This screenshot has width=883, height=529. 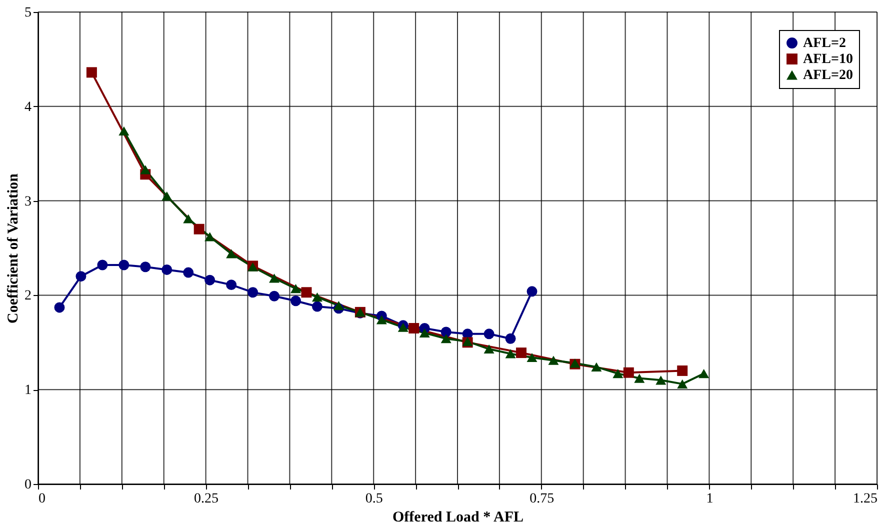 What do you see at coordinates (14, 248) in the screenshot?
I see `y-axis-title: Coefficient of Variation` at bounding box center [14, 248].